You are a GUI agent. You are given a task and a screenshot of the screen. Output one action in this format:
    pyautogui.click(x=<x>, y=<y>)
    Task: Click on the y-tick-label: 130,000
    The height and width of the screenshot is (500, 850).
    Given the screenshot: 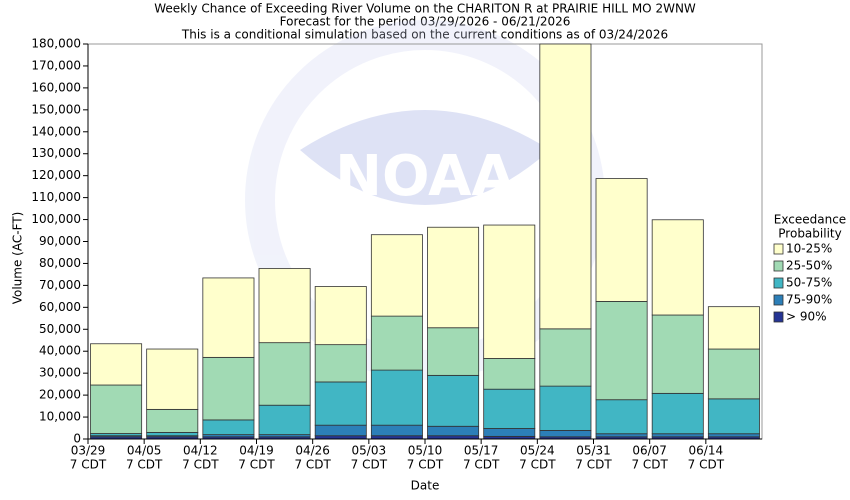 What is the action you would take?
    pyautogui.click(x=56, y=153)
    